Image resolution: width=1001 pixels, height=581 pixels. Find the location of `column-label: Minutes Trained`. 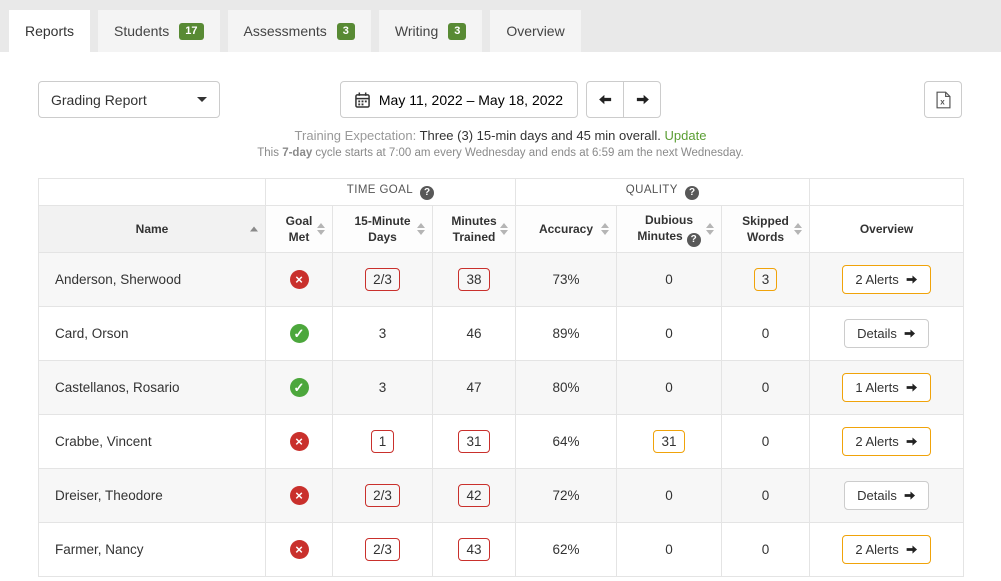

column-label: Minutes Trained is located at coordinates (474, 229).